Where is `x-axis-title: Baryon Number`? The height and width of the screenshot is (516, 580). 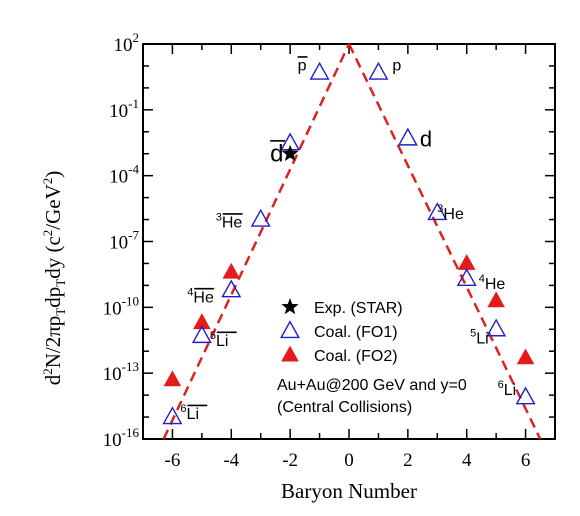 x-axis-title: Baryon Number is located at coordinates (349, 491).